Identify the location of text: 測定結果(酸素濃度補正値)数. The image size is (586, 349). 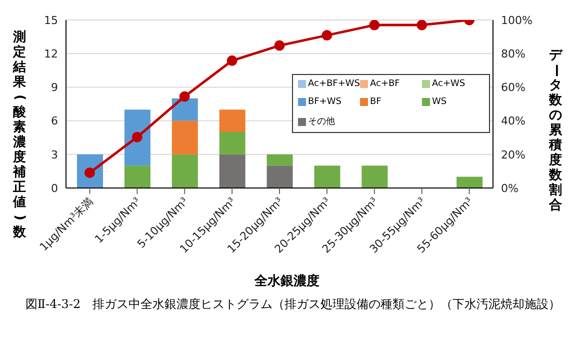
(19, 135).